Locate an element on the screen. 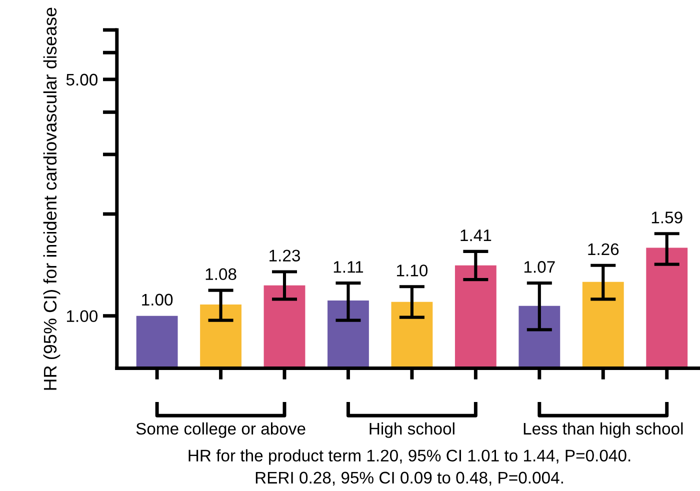 Image resolution: width=700 pixels, height=491 pixels. text: Less than high school is located at coordinates (603, 430).